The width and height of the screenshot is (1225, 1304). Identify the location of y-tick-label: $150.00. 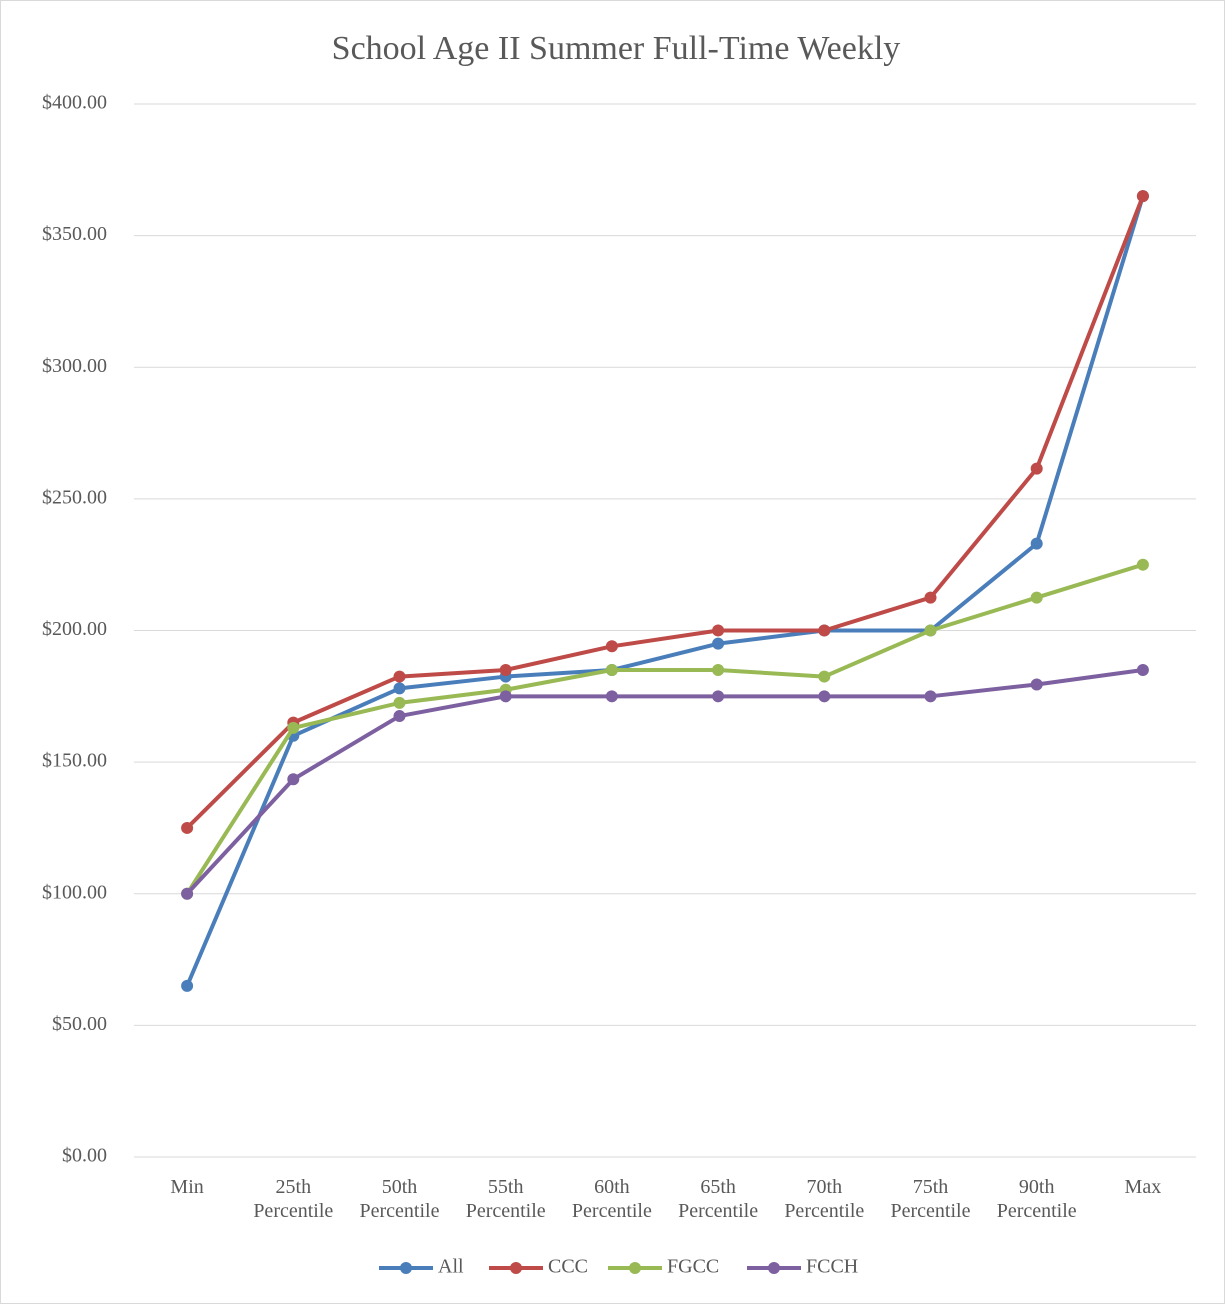
(74, 761).